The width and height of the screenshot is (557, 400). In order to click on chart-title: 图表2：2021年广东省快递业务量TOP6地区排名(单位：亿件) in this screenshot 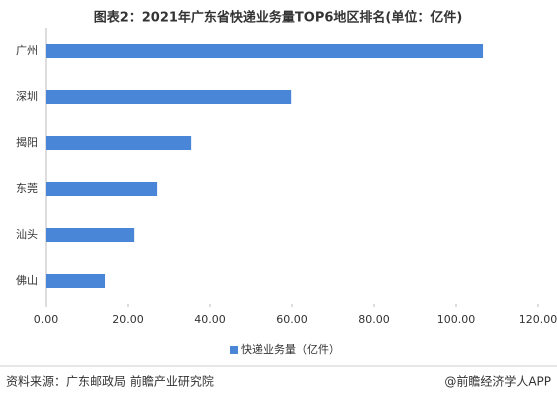, I will do `click(278, 18)`.